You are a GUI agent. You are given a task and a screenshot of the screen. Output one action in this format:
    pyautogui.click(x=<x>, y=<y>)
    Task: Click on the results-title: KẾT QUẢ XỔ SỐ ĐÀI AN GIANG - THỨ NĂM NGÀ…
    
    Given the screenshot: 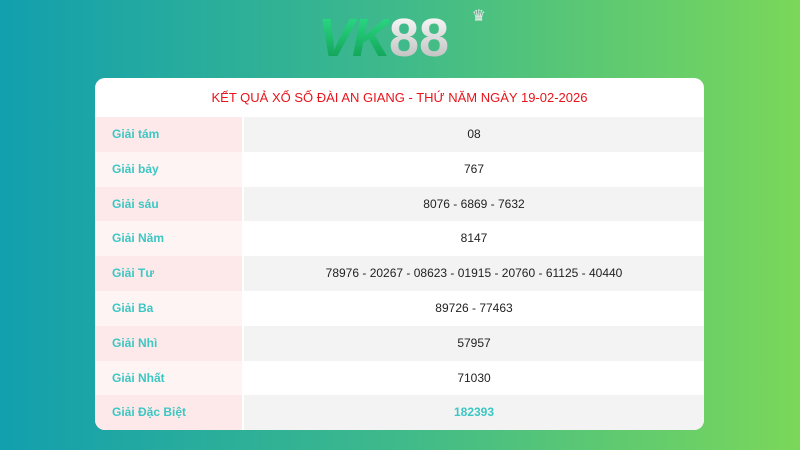 What is the action you would take?
    pyautogui.click(x=399, y=97)
    